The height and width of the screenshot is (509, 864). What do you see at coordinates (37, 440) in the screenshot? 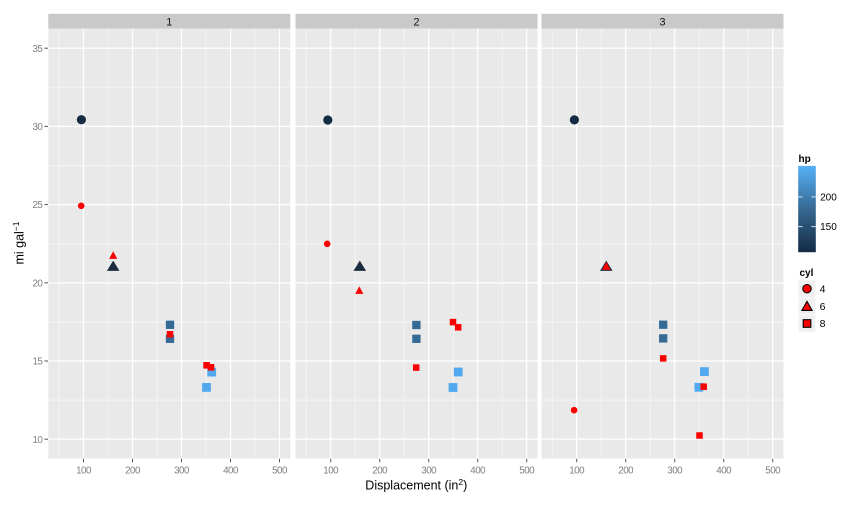
I see `svg-text: 10` at bounding box center [37, 440].